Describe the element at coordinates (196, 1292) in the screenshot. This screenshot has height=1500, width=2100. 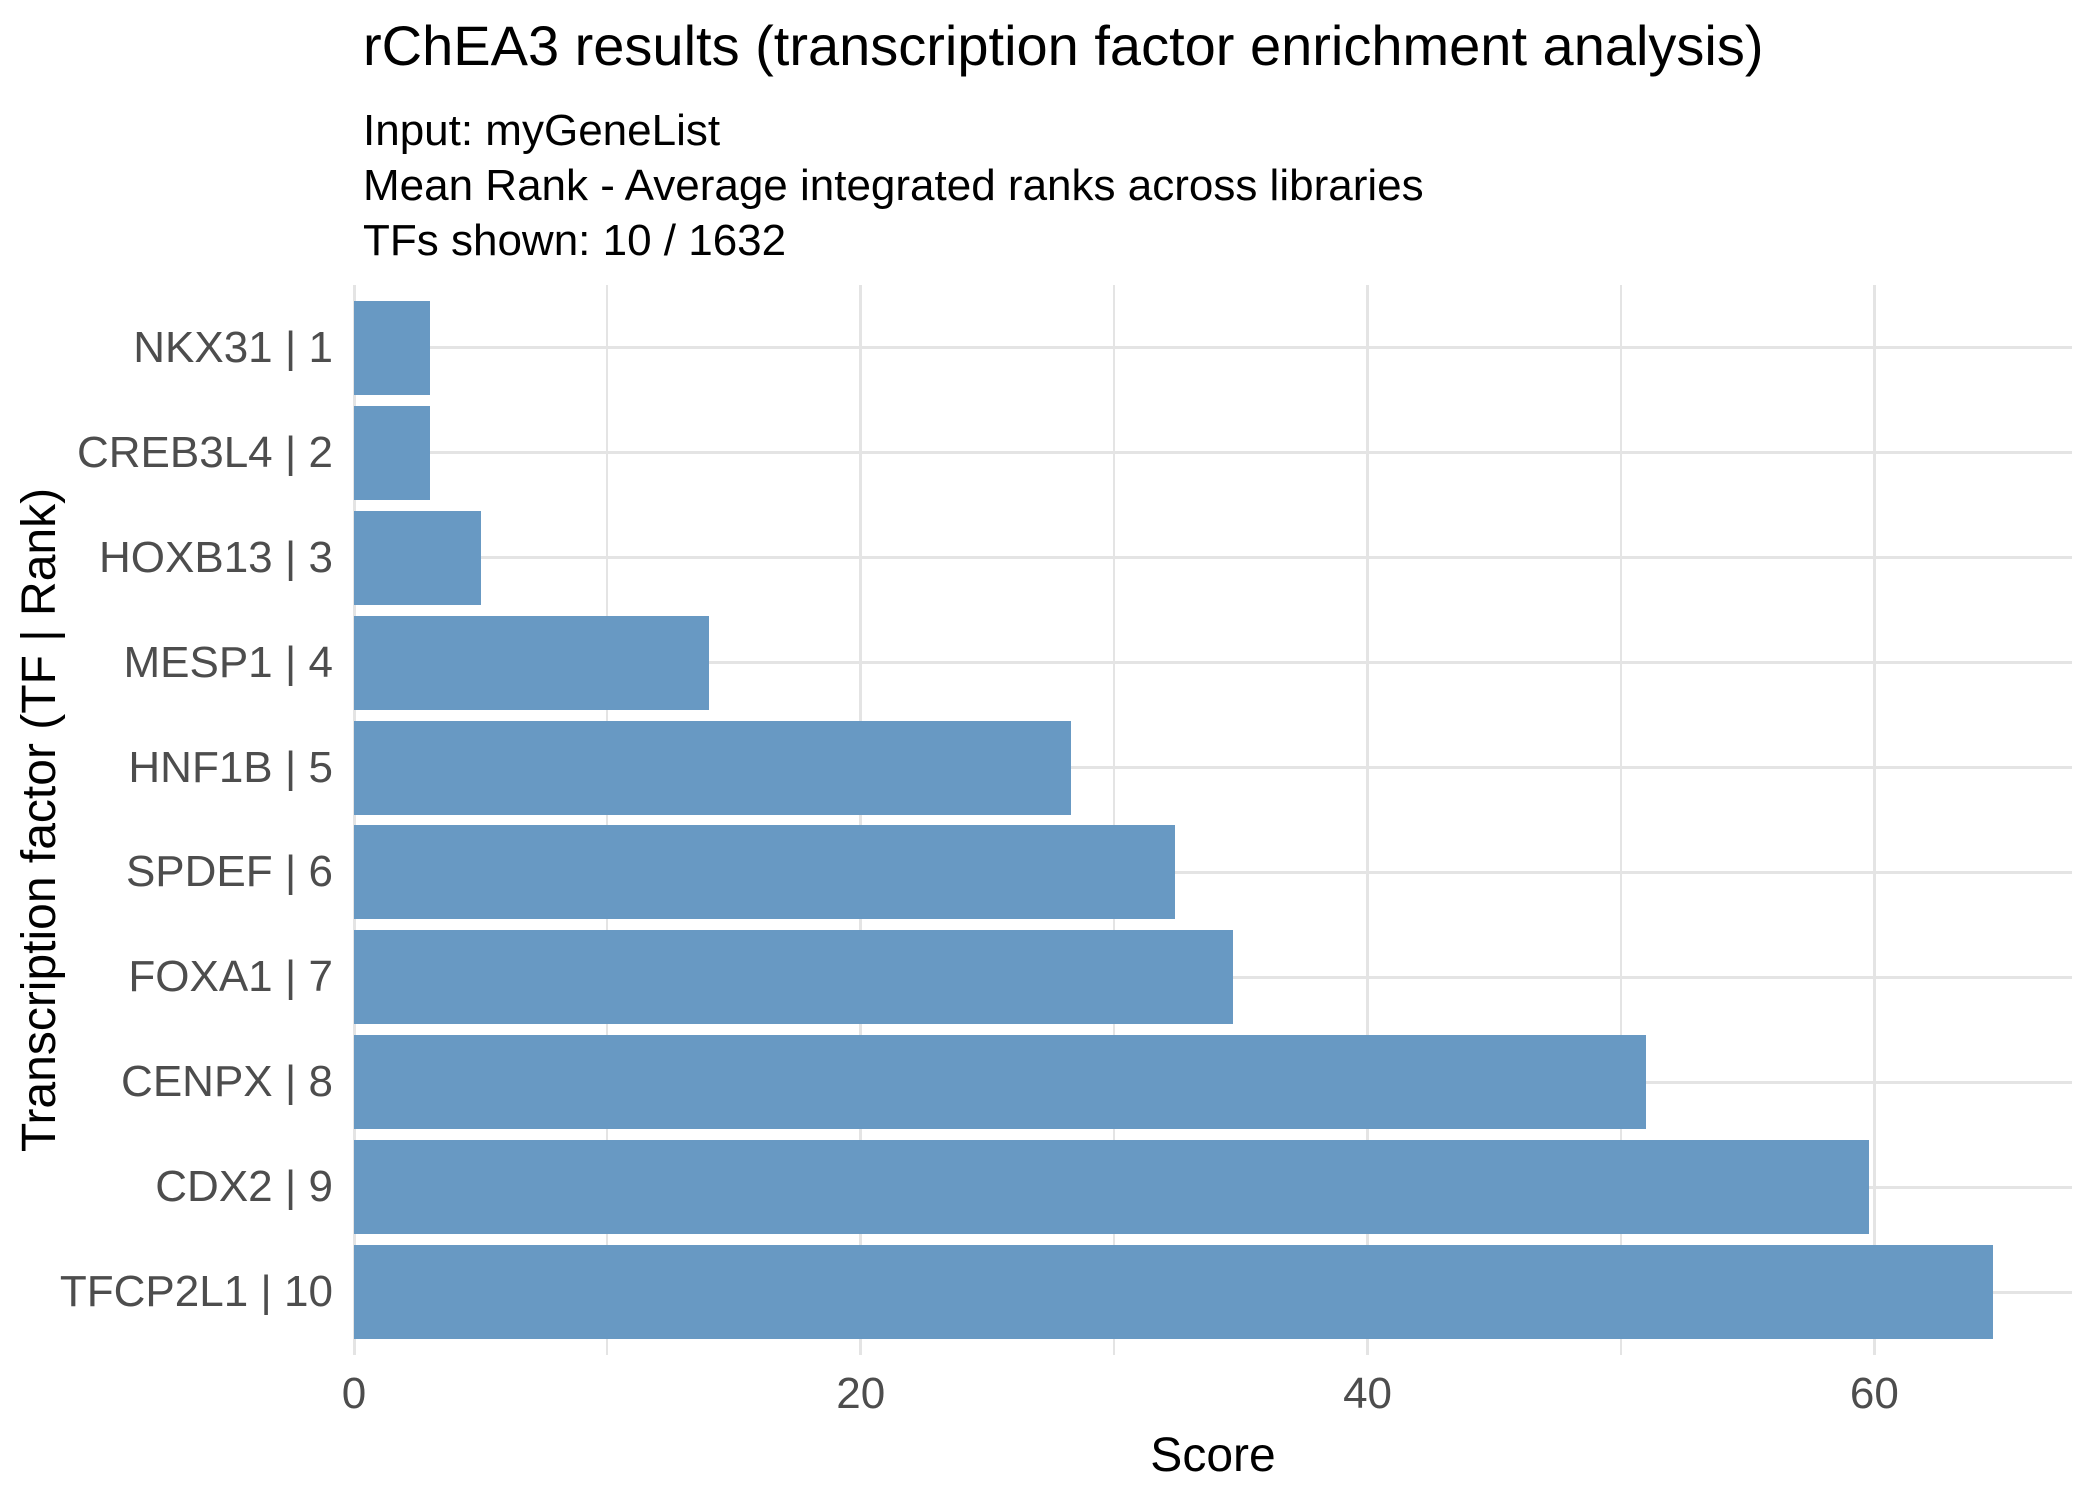
I see `y-tick-label: TFCP2L1 | 10` at that location.